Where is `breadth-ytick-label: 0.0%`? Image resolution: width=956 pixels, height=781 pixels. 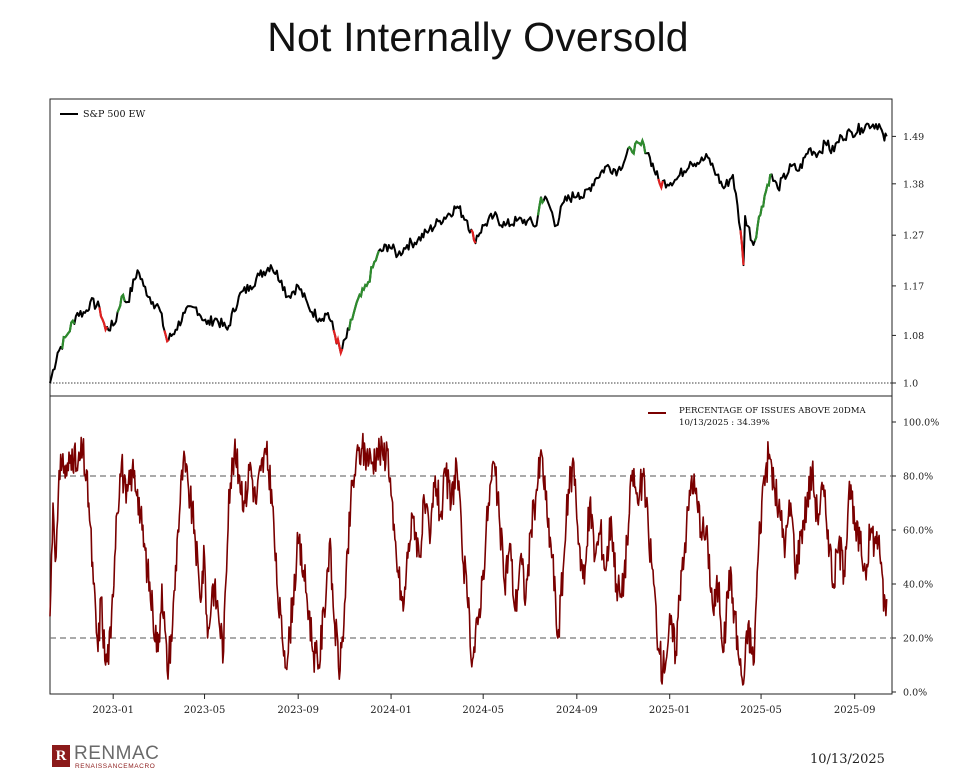
breadth-ytick-label: 0.0% is located at coordinates (915, 693).